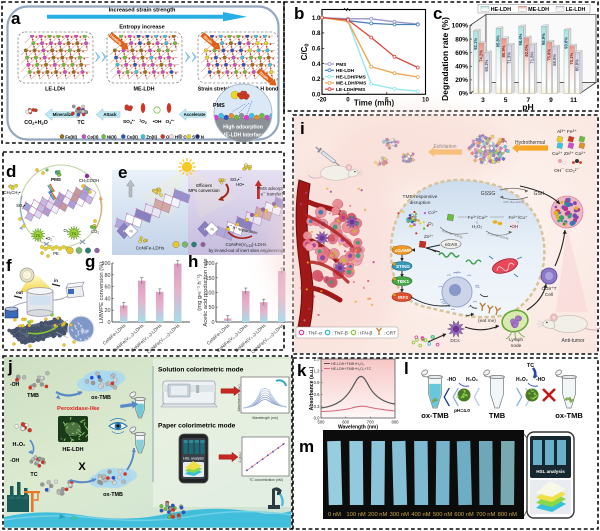  I want to click on svg-text: Degradation rate (%), so click(445, 59).